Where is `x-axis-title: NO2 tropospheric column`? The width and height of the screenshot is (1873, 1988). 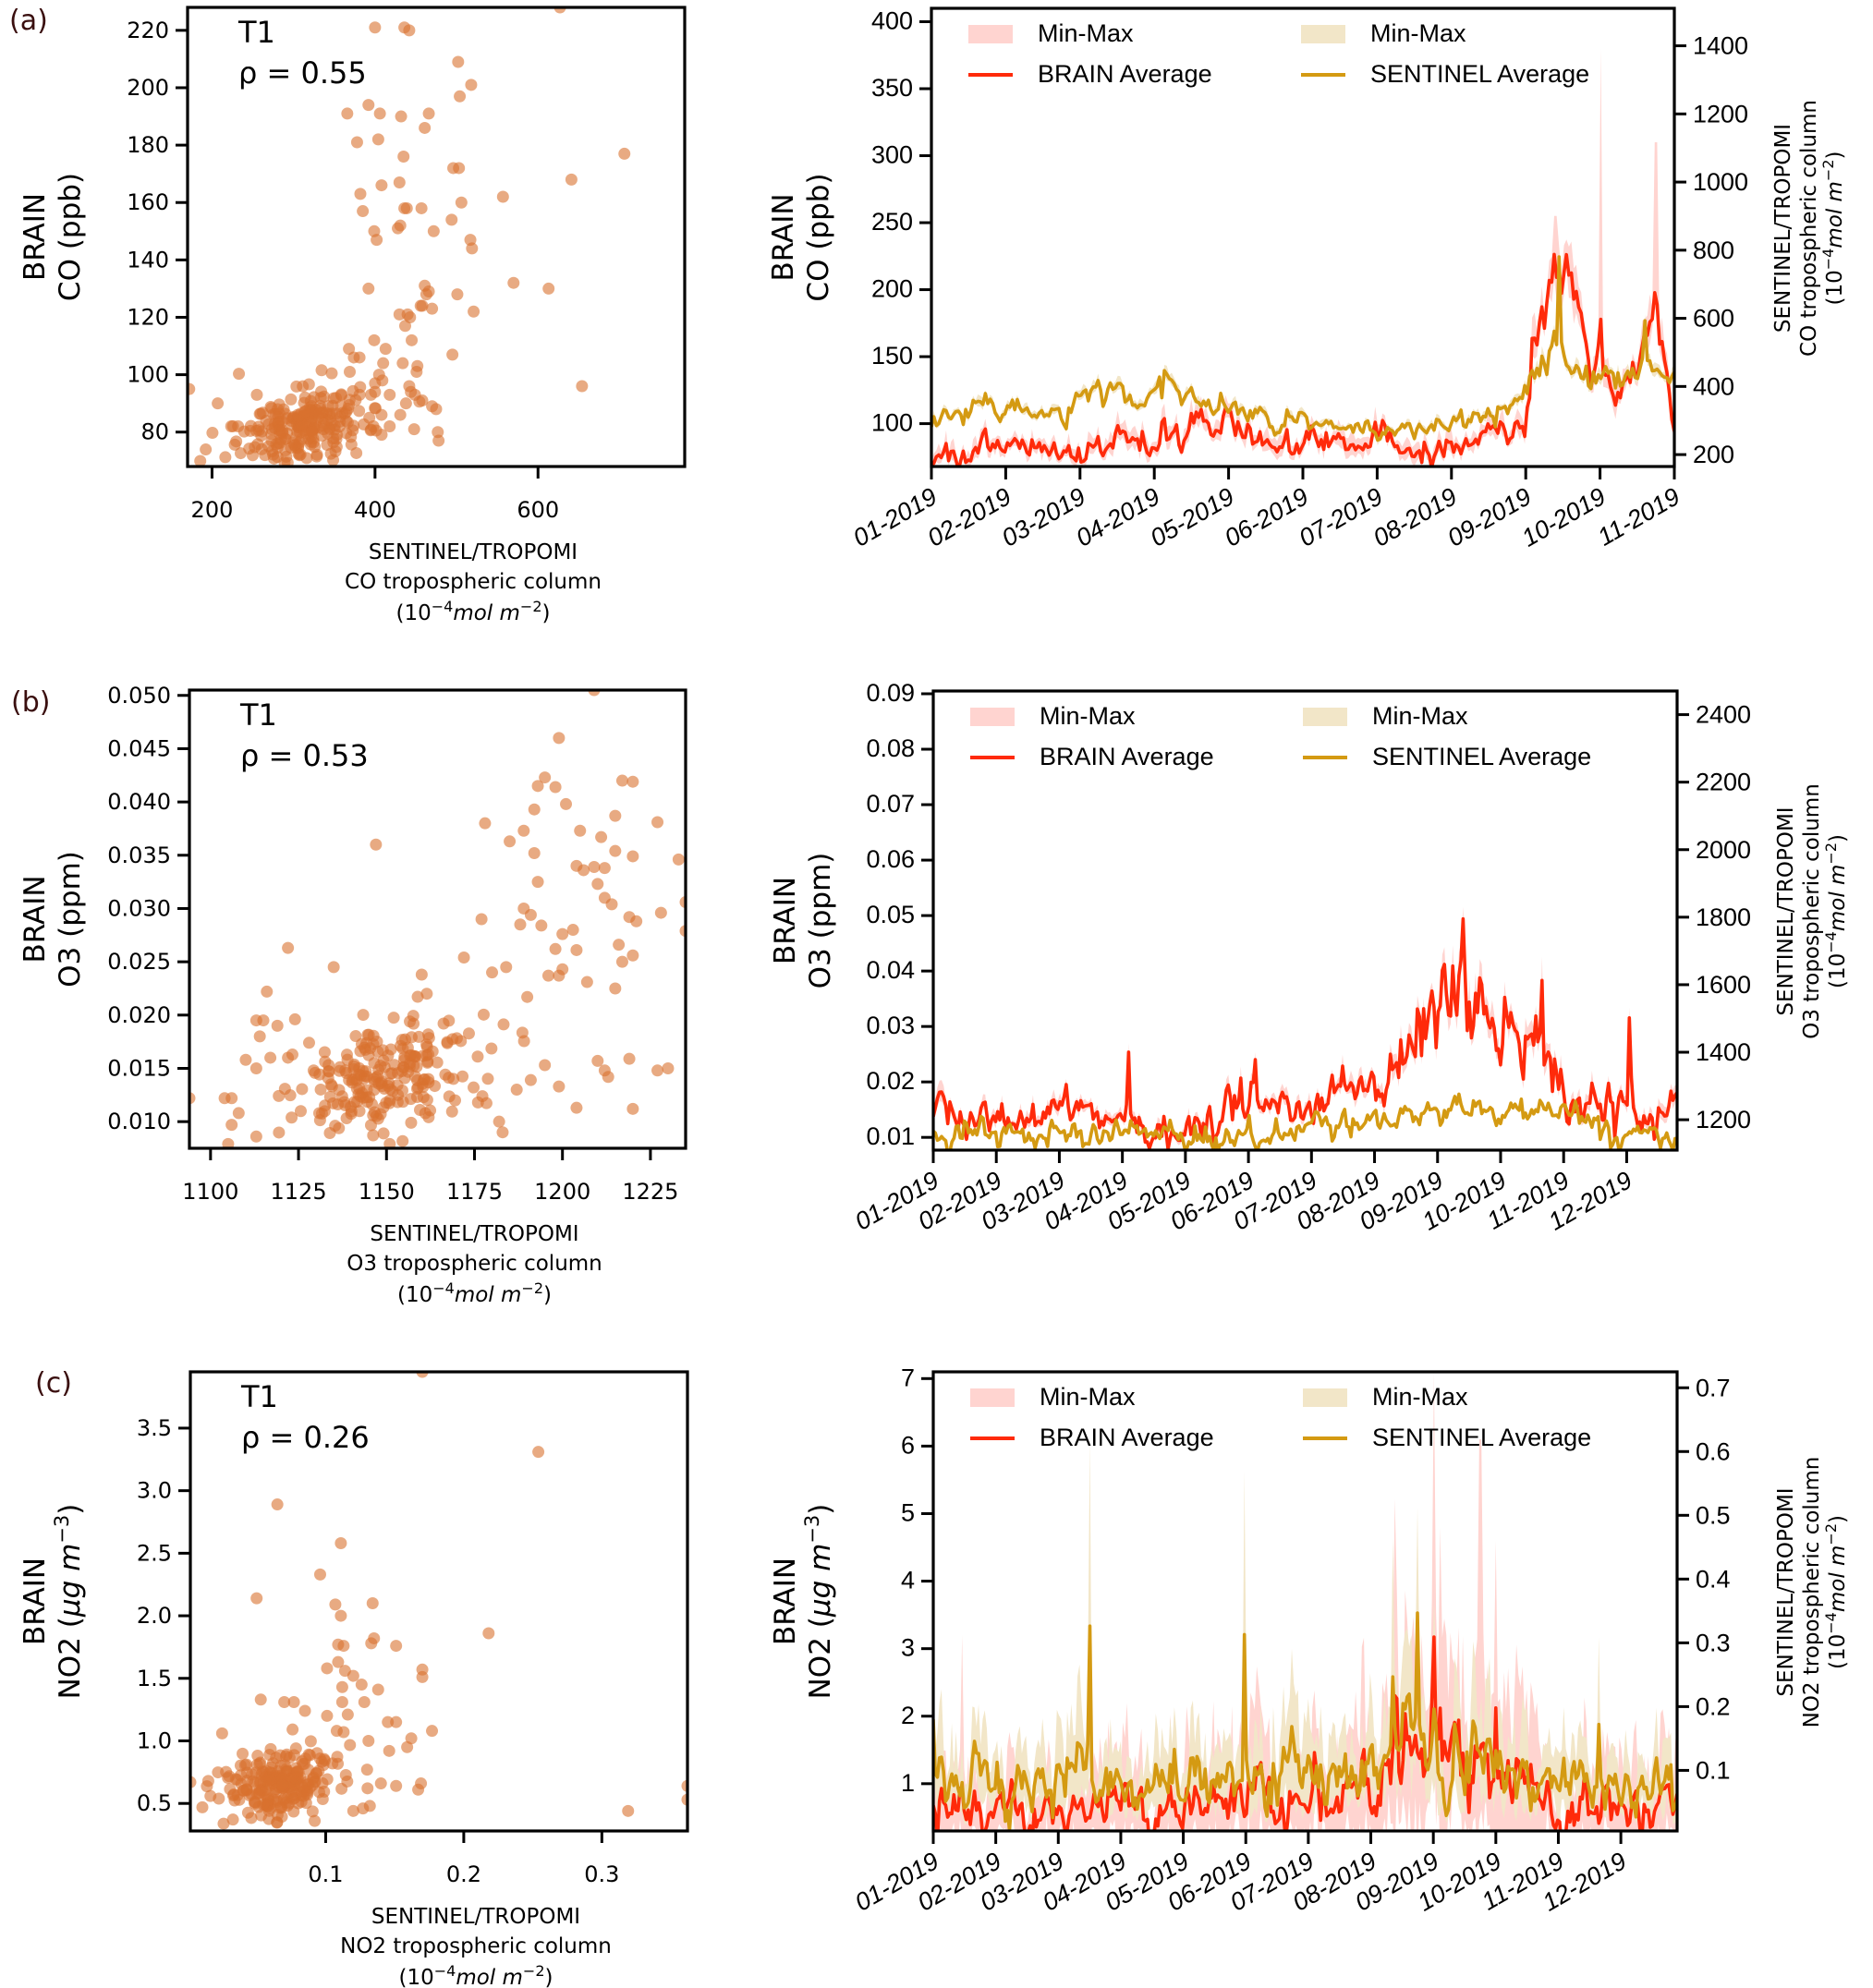
x-axis-title: NO2 tropospheric column is located at coordinates (476, 1946).